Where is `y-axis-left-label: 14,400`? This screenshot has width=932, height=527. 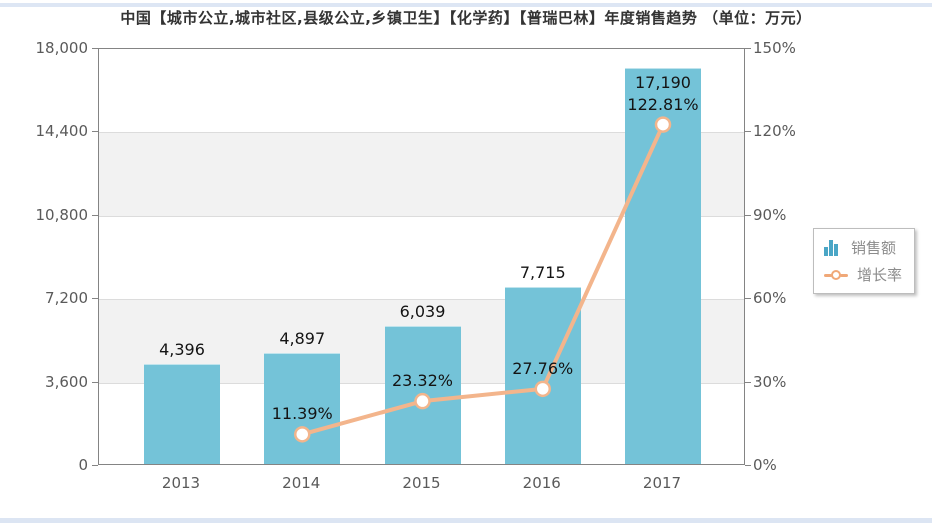 y-axis-left-label: 14,400 is located at coordinates (62, 131).